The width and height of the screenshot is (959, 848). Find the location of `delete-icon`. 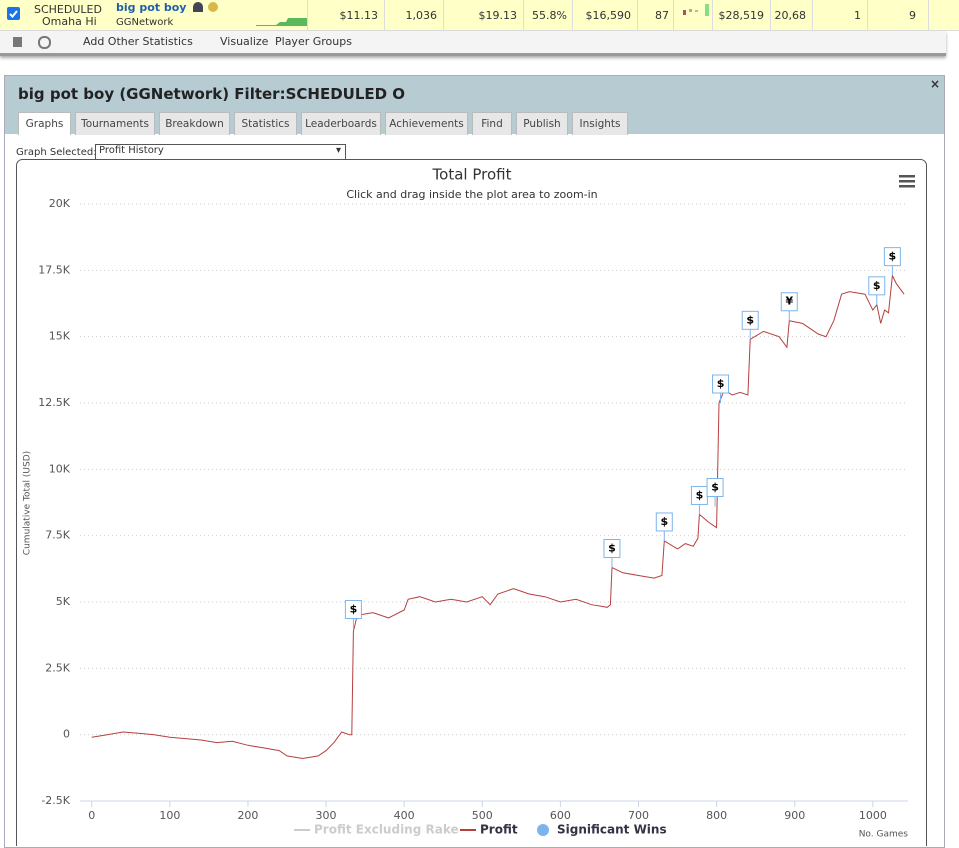

delete-icon is located at coordinates (17, 42).